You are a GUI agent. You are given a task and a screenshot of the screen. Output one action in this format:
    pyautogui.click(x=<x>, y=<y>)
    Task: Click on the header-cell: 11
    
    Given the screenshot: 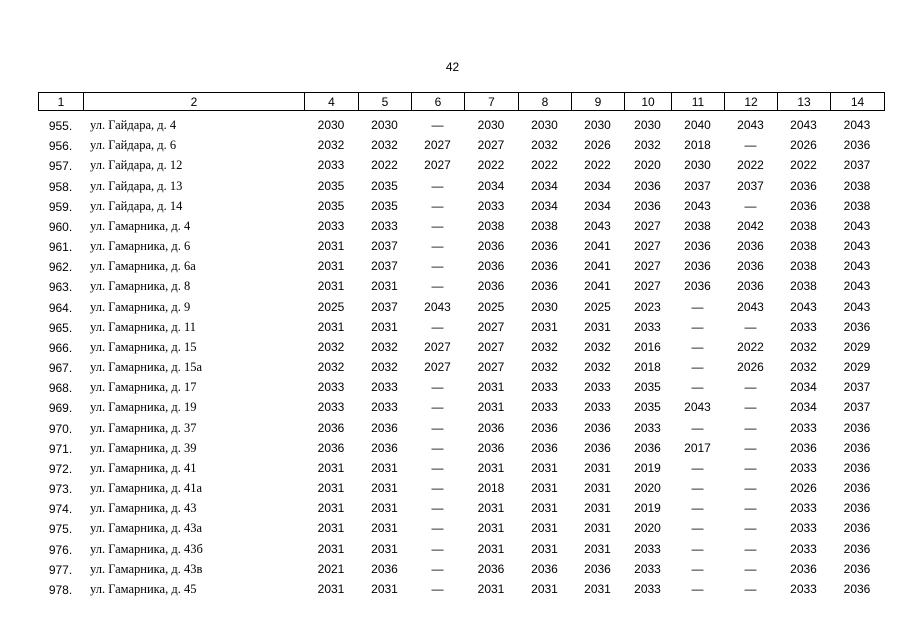 What is the action you would take?
    pyautogui.click(x=698, y=101)
    